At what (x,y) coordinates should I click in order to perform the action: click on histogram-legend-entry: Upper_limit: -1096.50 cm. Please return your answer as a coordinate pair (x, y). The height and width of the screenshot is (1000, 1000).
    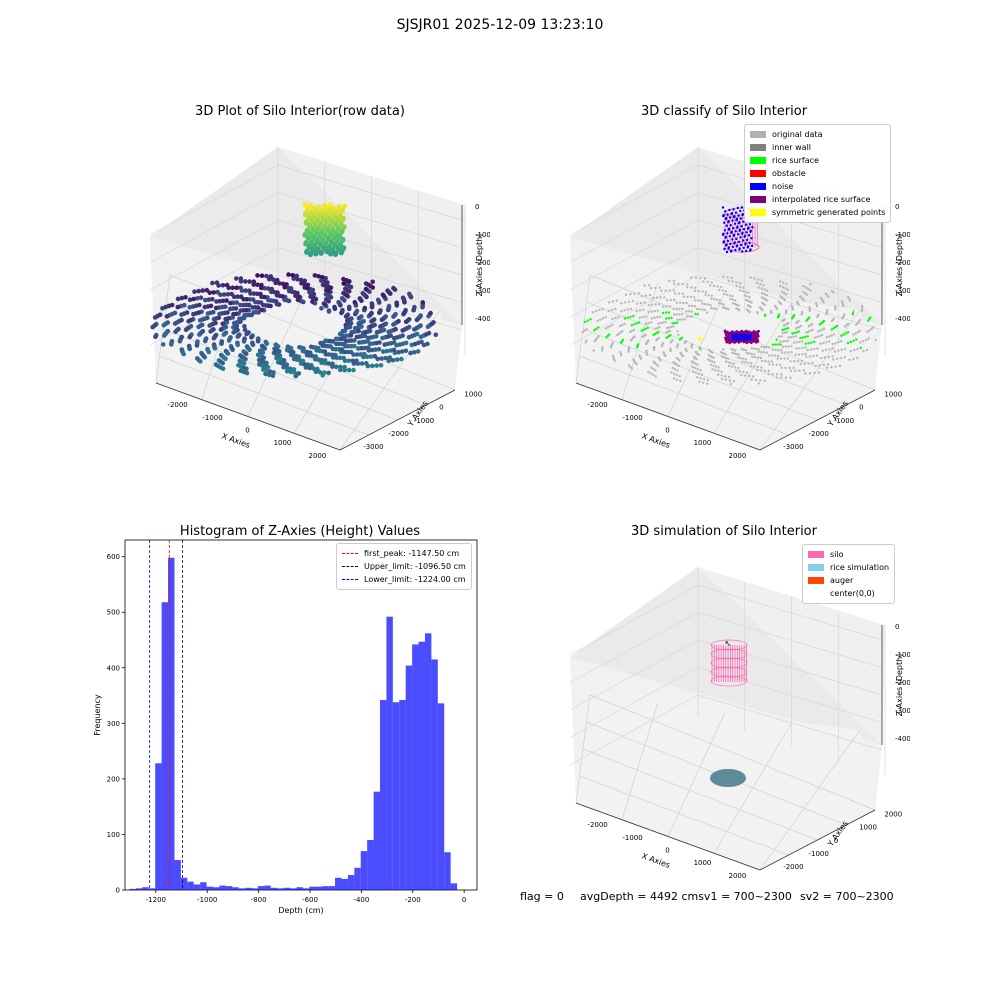
    Looking at the image, I should click on (404, 566).